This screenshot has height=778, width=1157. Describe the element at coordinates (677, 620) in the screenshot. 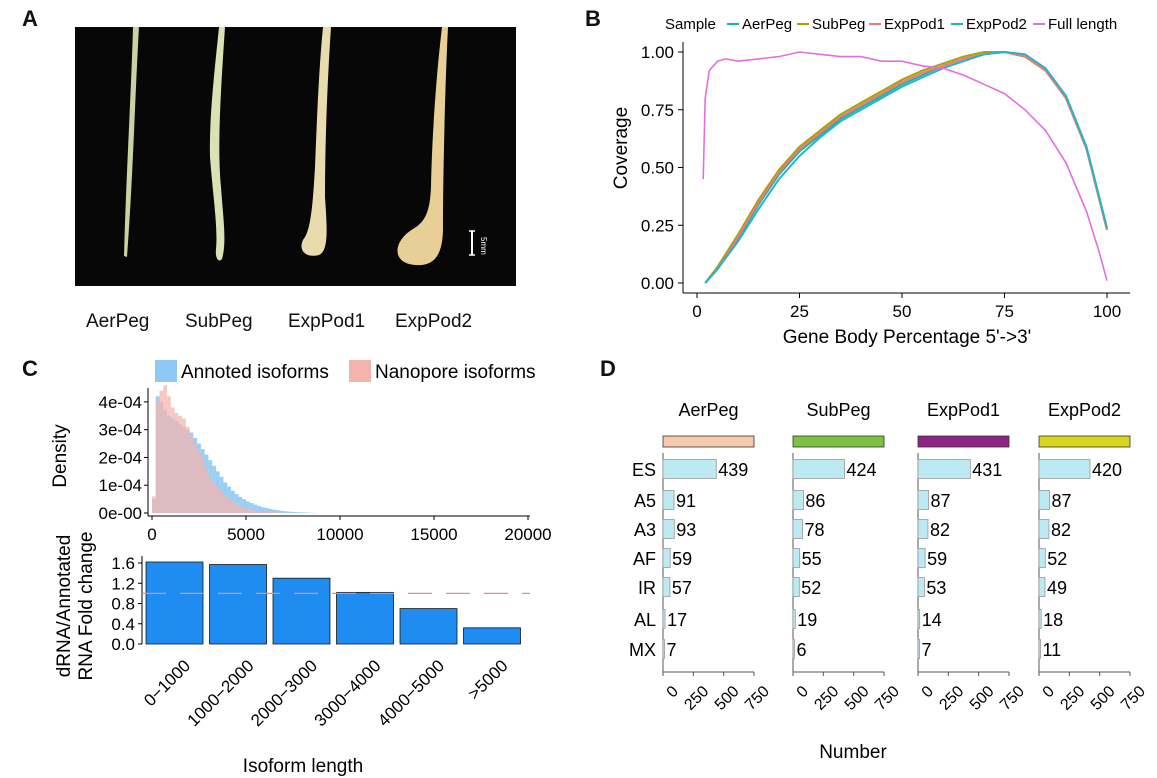

I see `data-label: 17` at that location.